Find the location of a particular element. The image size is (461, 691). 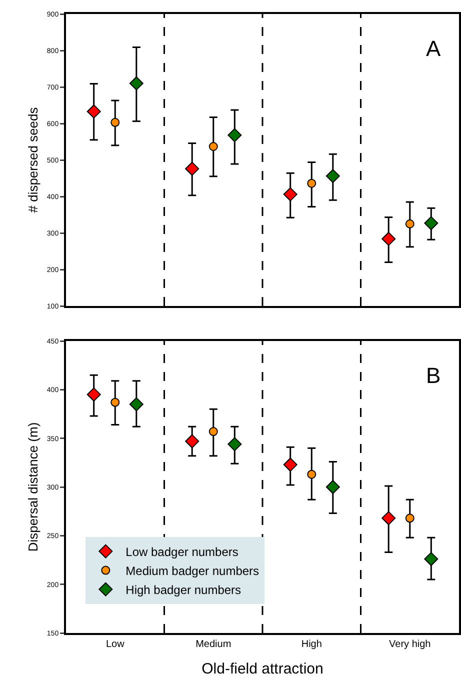

legend-label: Low badger numbers is located at coordinates (182, 551).